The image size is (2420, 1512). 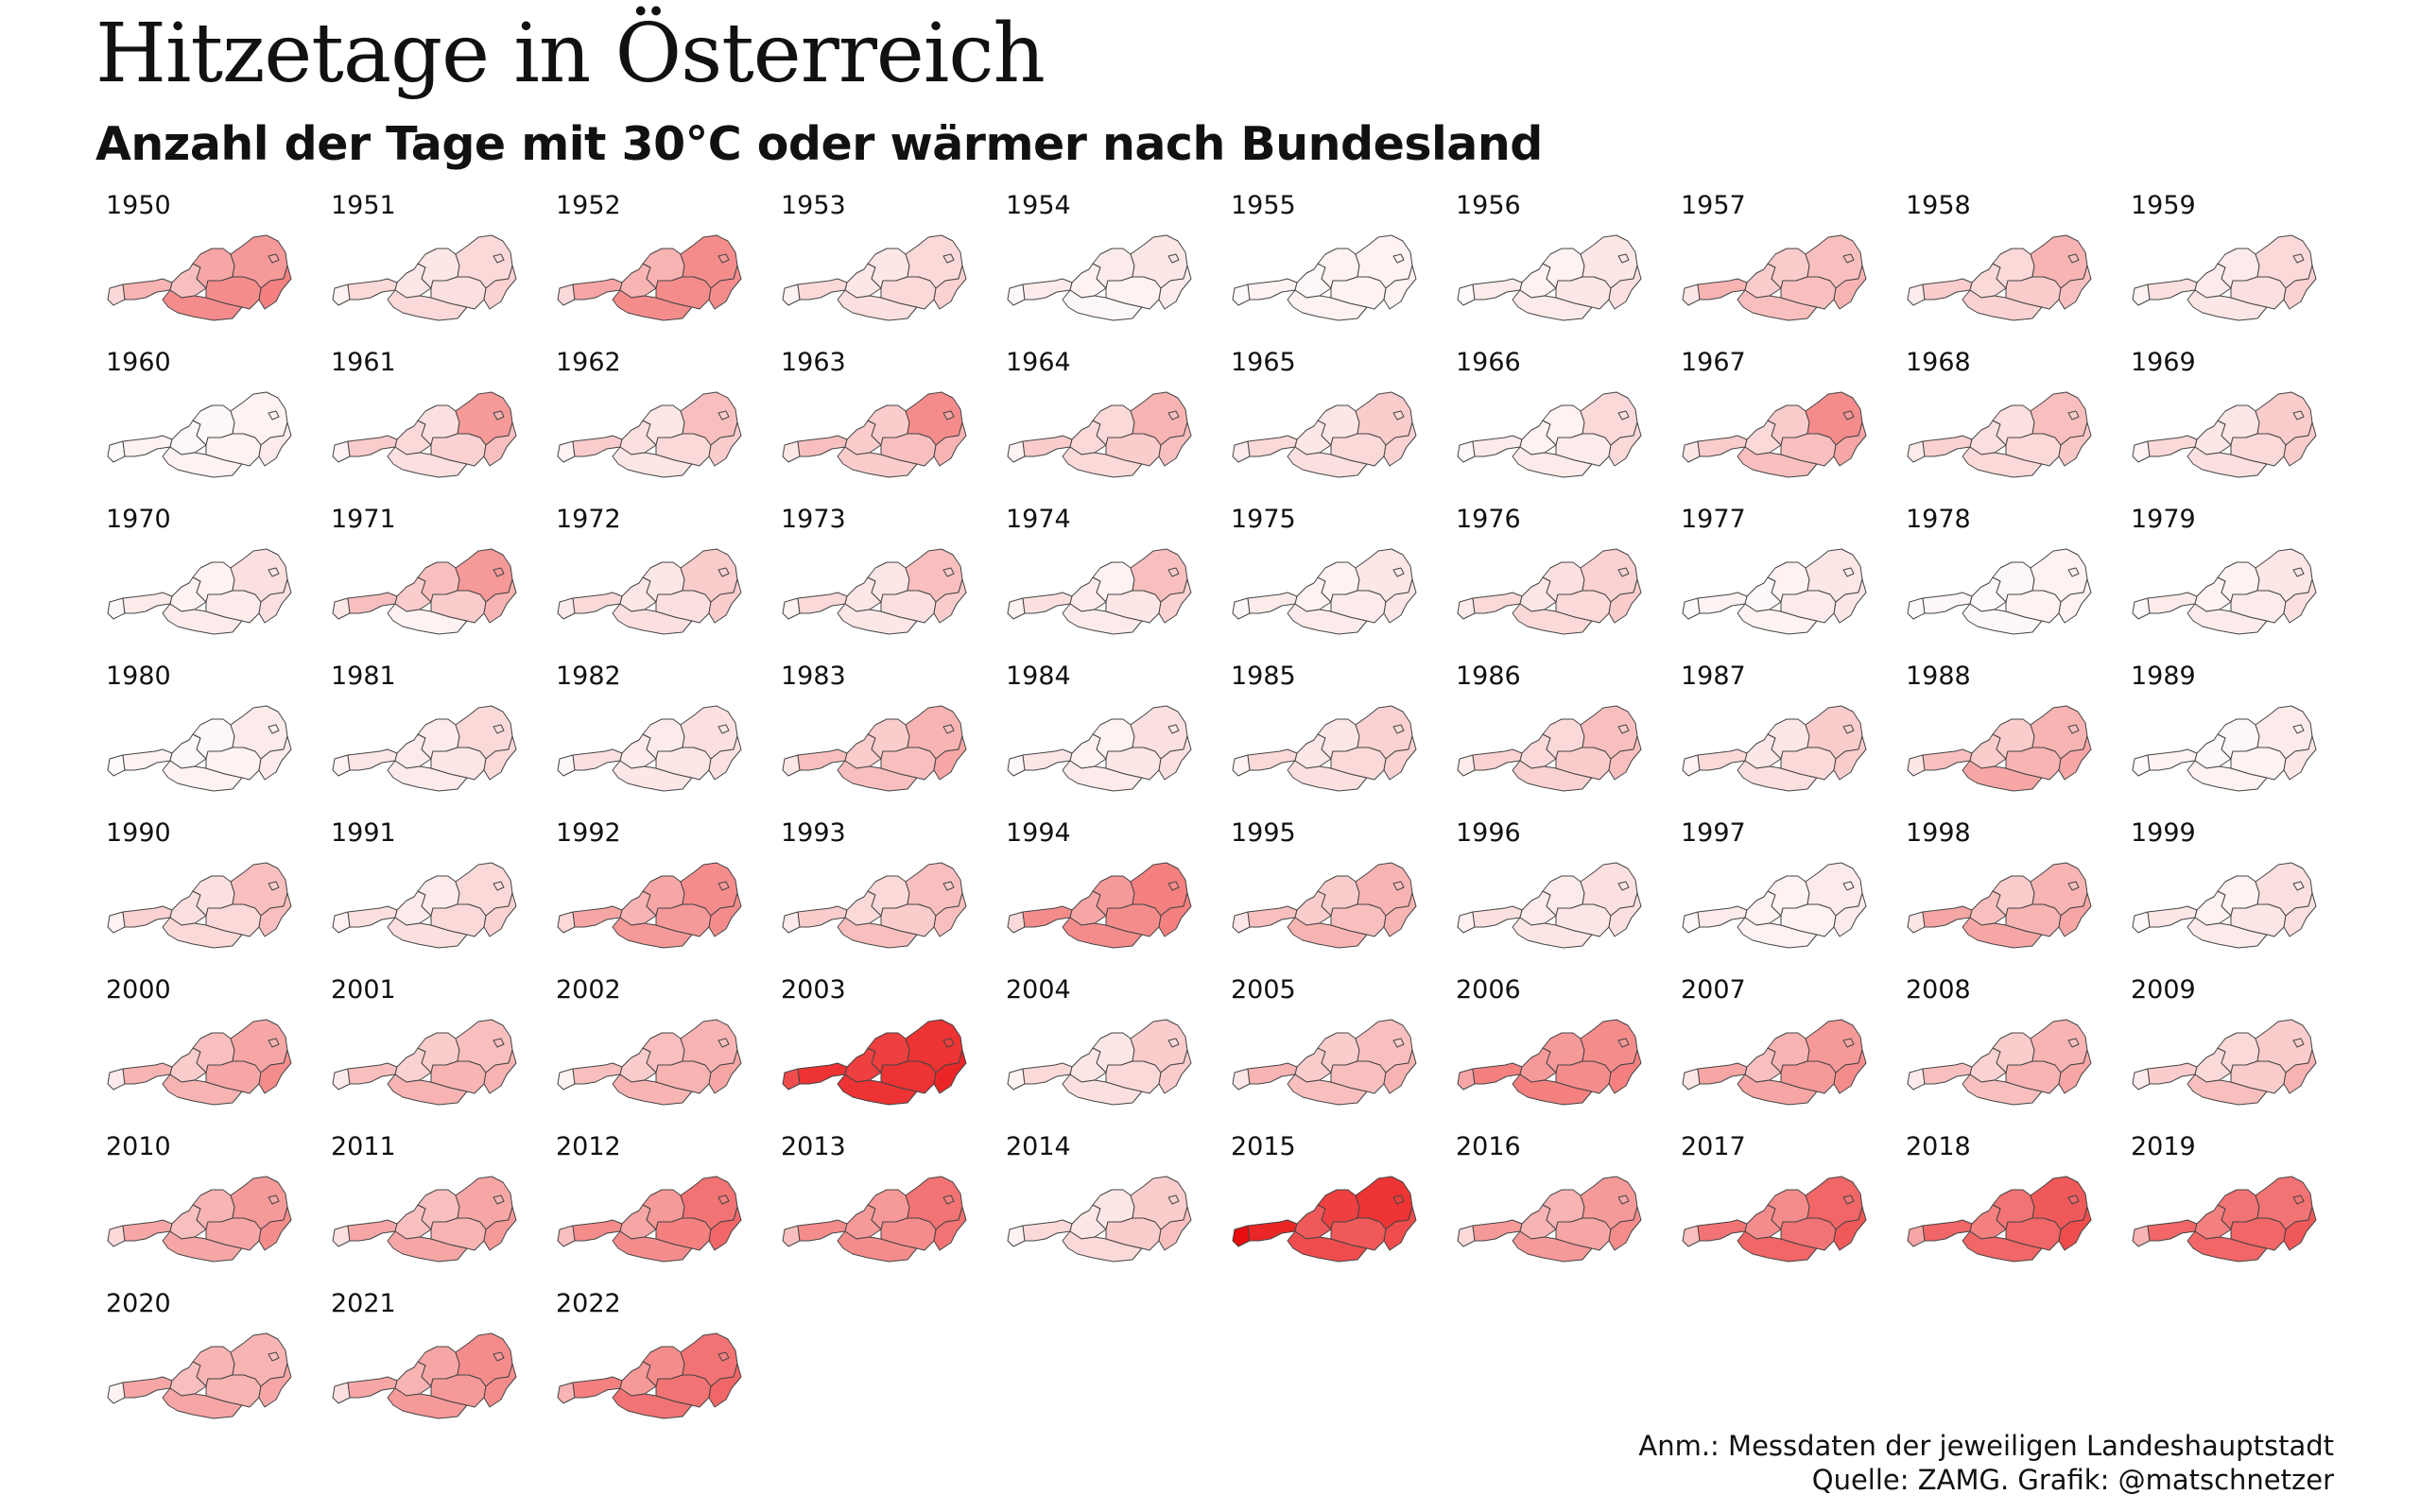 What do you see at coordinates (656, 581) in the screenshot?
I see `year-panel: 1972` at bounding box center [656, 581].